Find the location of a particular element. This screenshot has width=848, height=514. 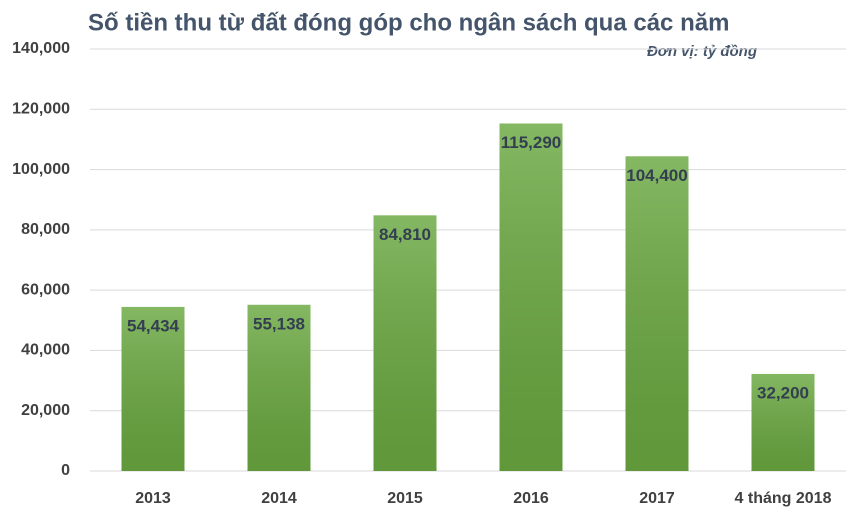

y-tick-label: 120,000 is located at coordinates (41, 109).